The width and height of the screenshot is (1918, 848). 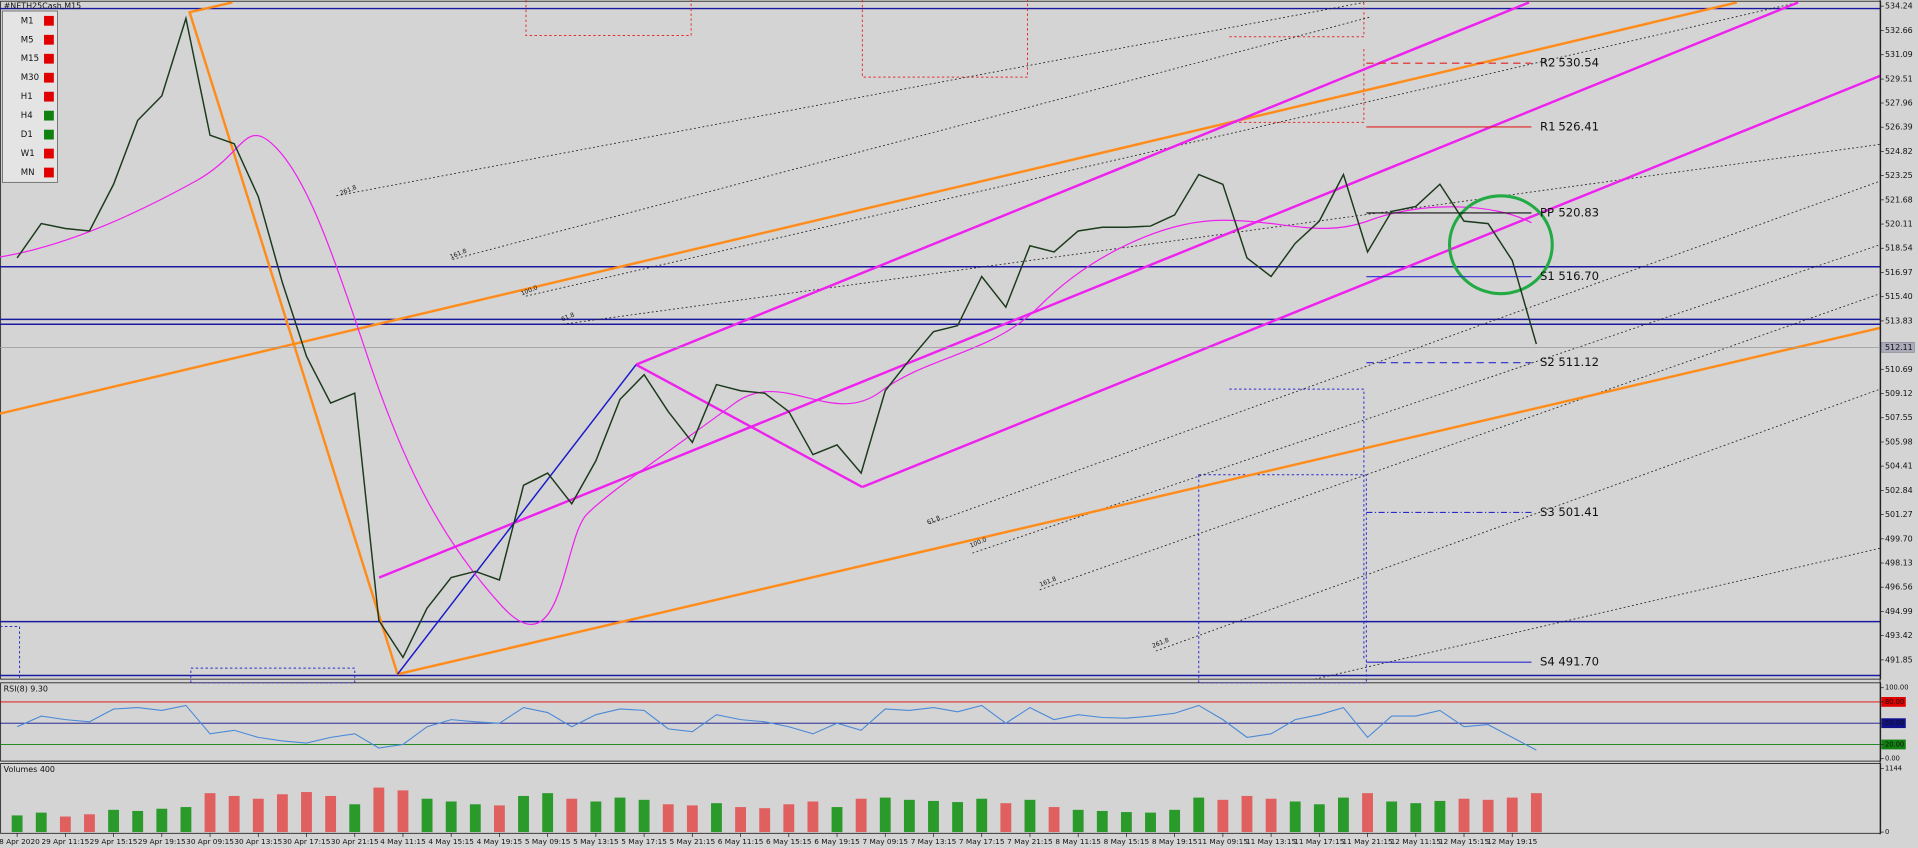 I want to click on x-tick-label: 7 May 17:15, so click(x=982, y=841).